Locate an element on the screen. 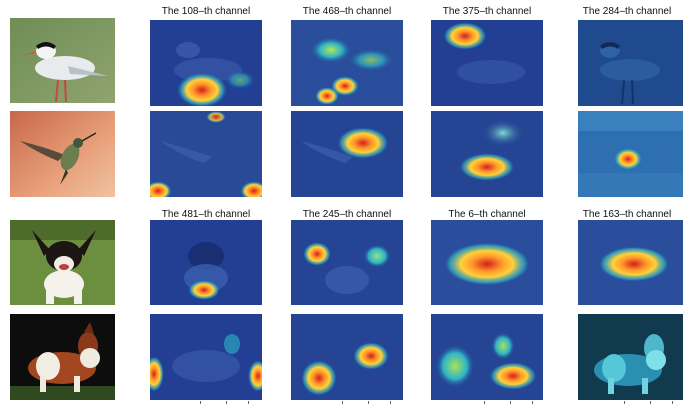 The height and width of the screenshot is (418, 694). channel-title-468: The 468–th channel is located at coordinates (347, 11).